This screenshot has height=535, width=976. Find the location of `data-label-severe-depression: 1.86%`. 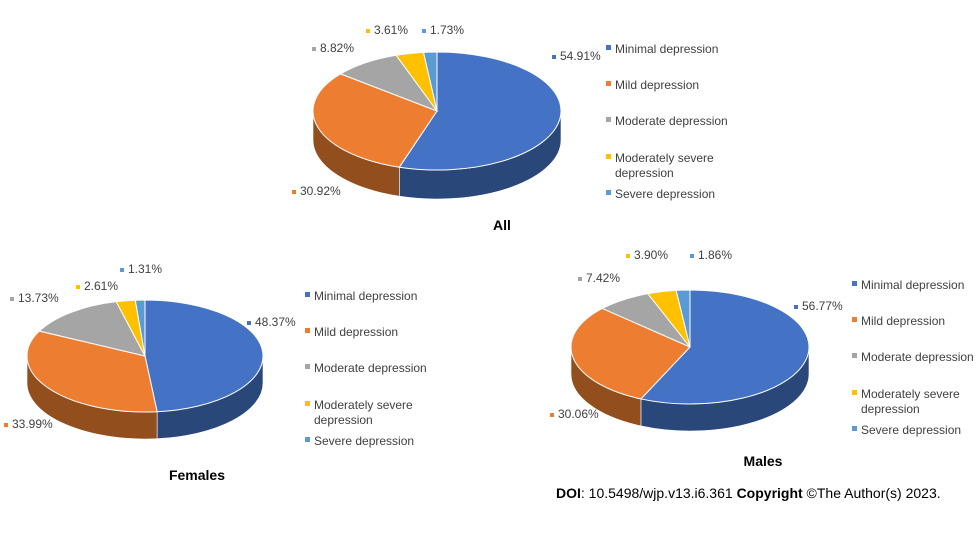

data-label-severe-depression: 1.86% is located at coordinates (715, 255).